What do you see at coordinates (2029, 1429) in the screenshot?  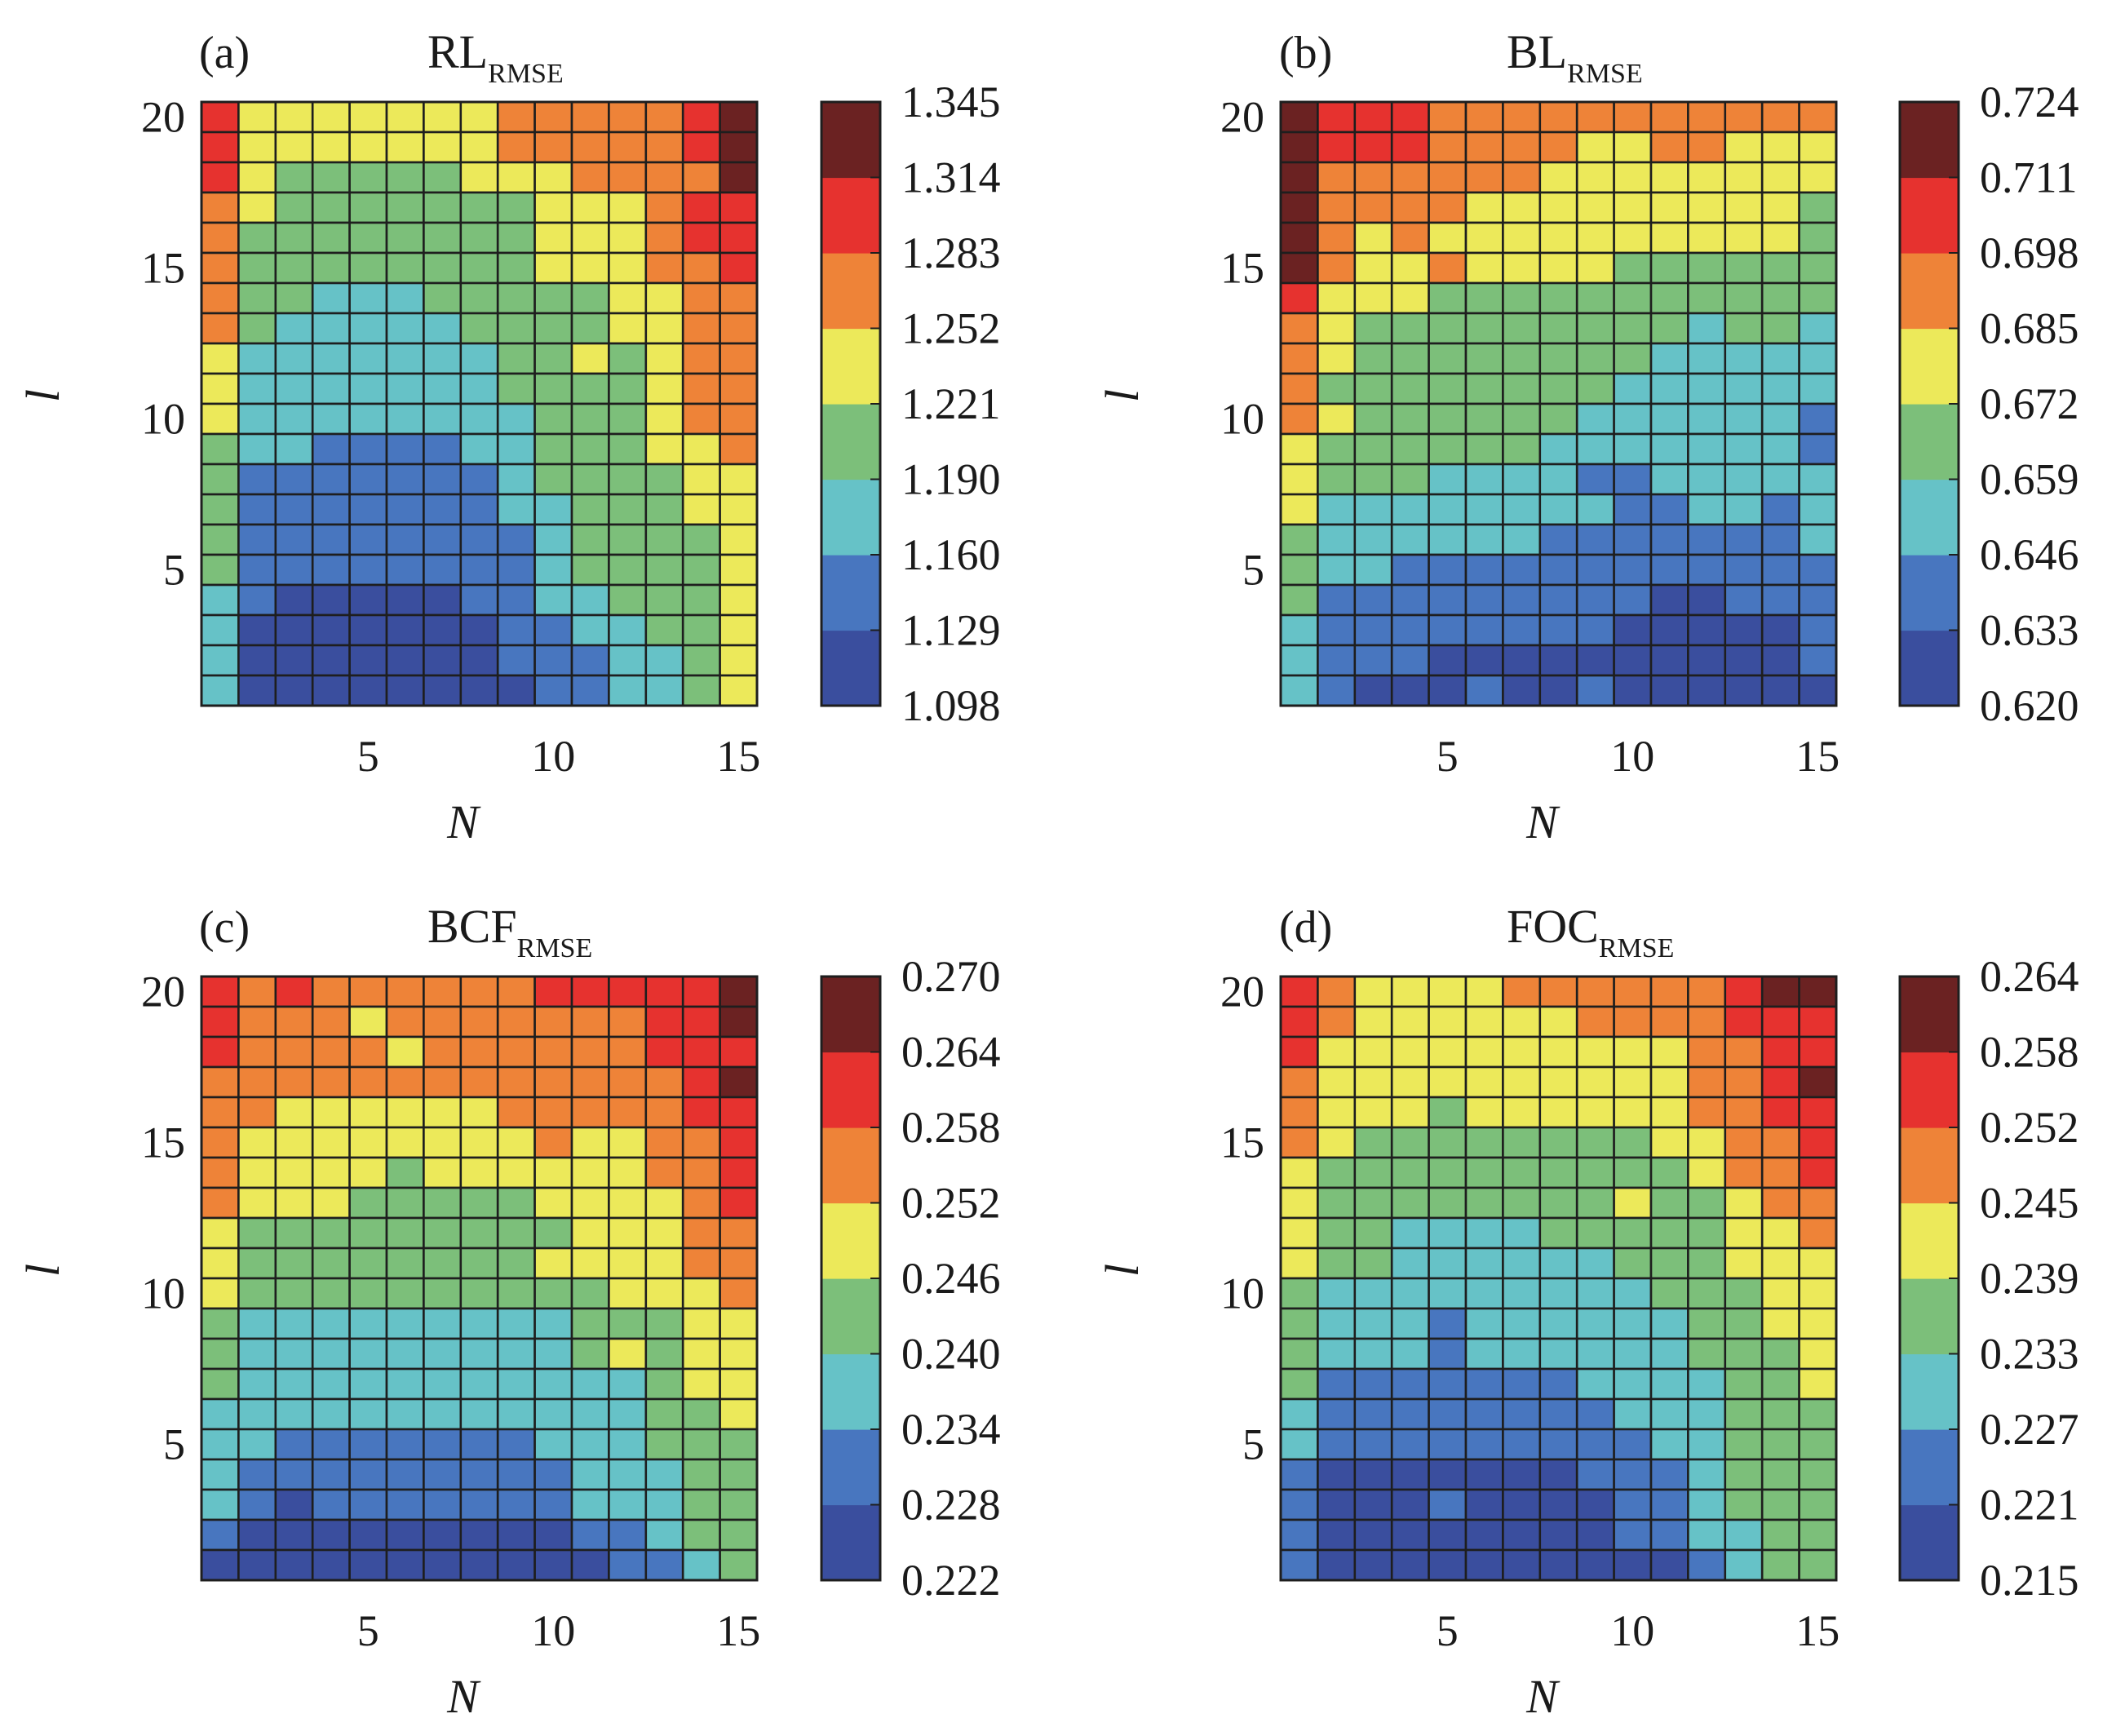 I see `colorbar-tick-label: 0.227` at bounding box center [2029, 1429].